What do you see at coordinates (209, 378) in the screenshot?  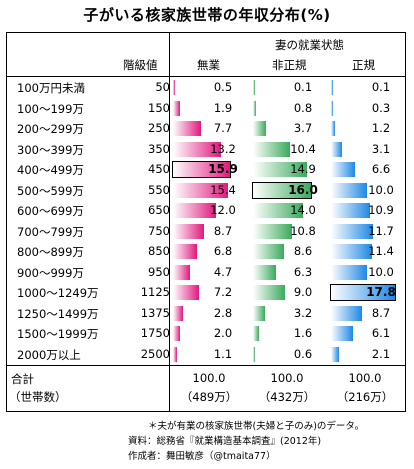 I see `total-unemployed: 100.0` at bounding box center [209, 378].